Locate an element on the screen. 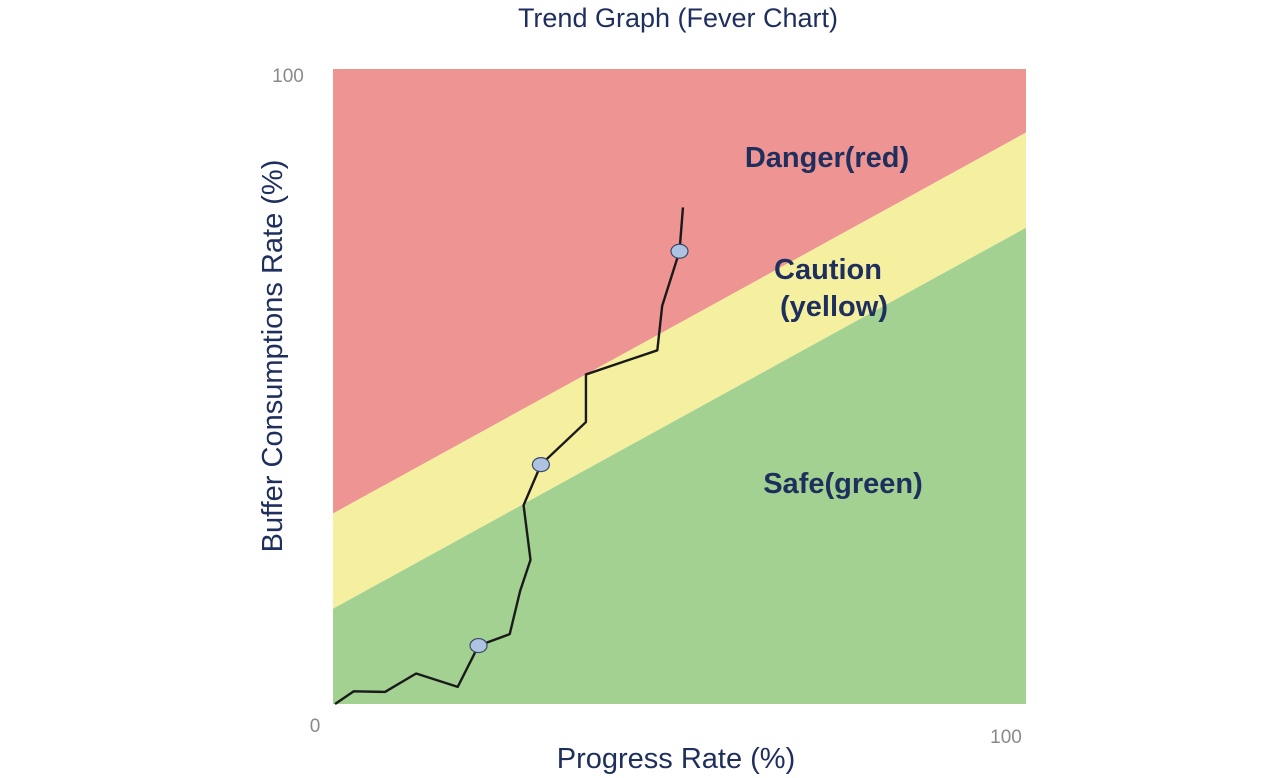 This screenshot has height=778, width=1284. safe-zone-label: Safe(green) is located at coordinates (843, 484).